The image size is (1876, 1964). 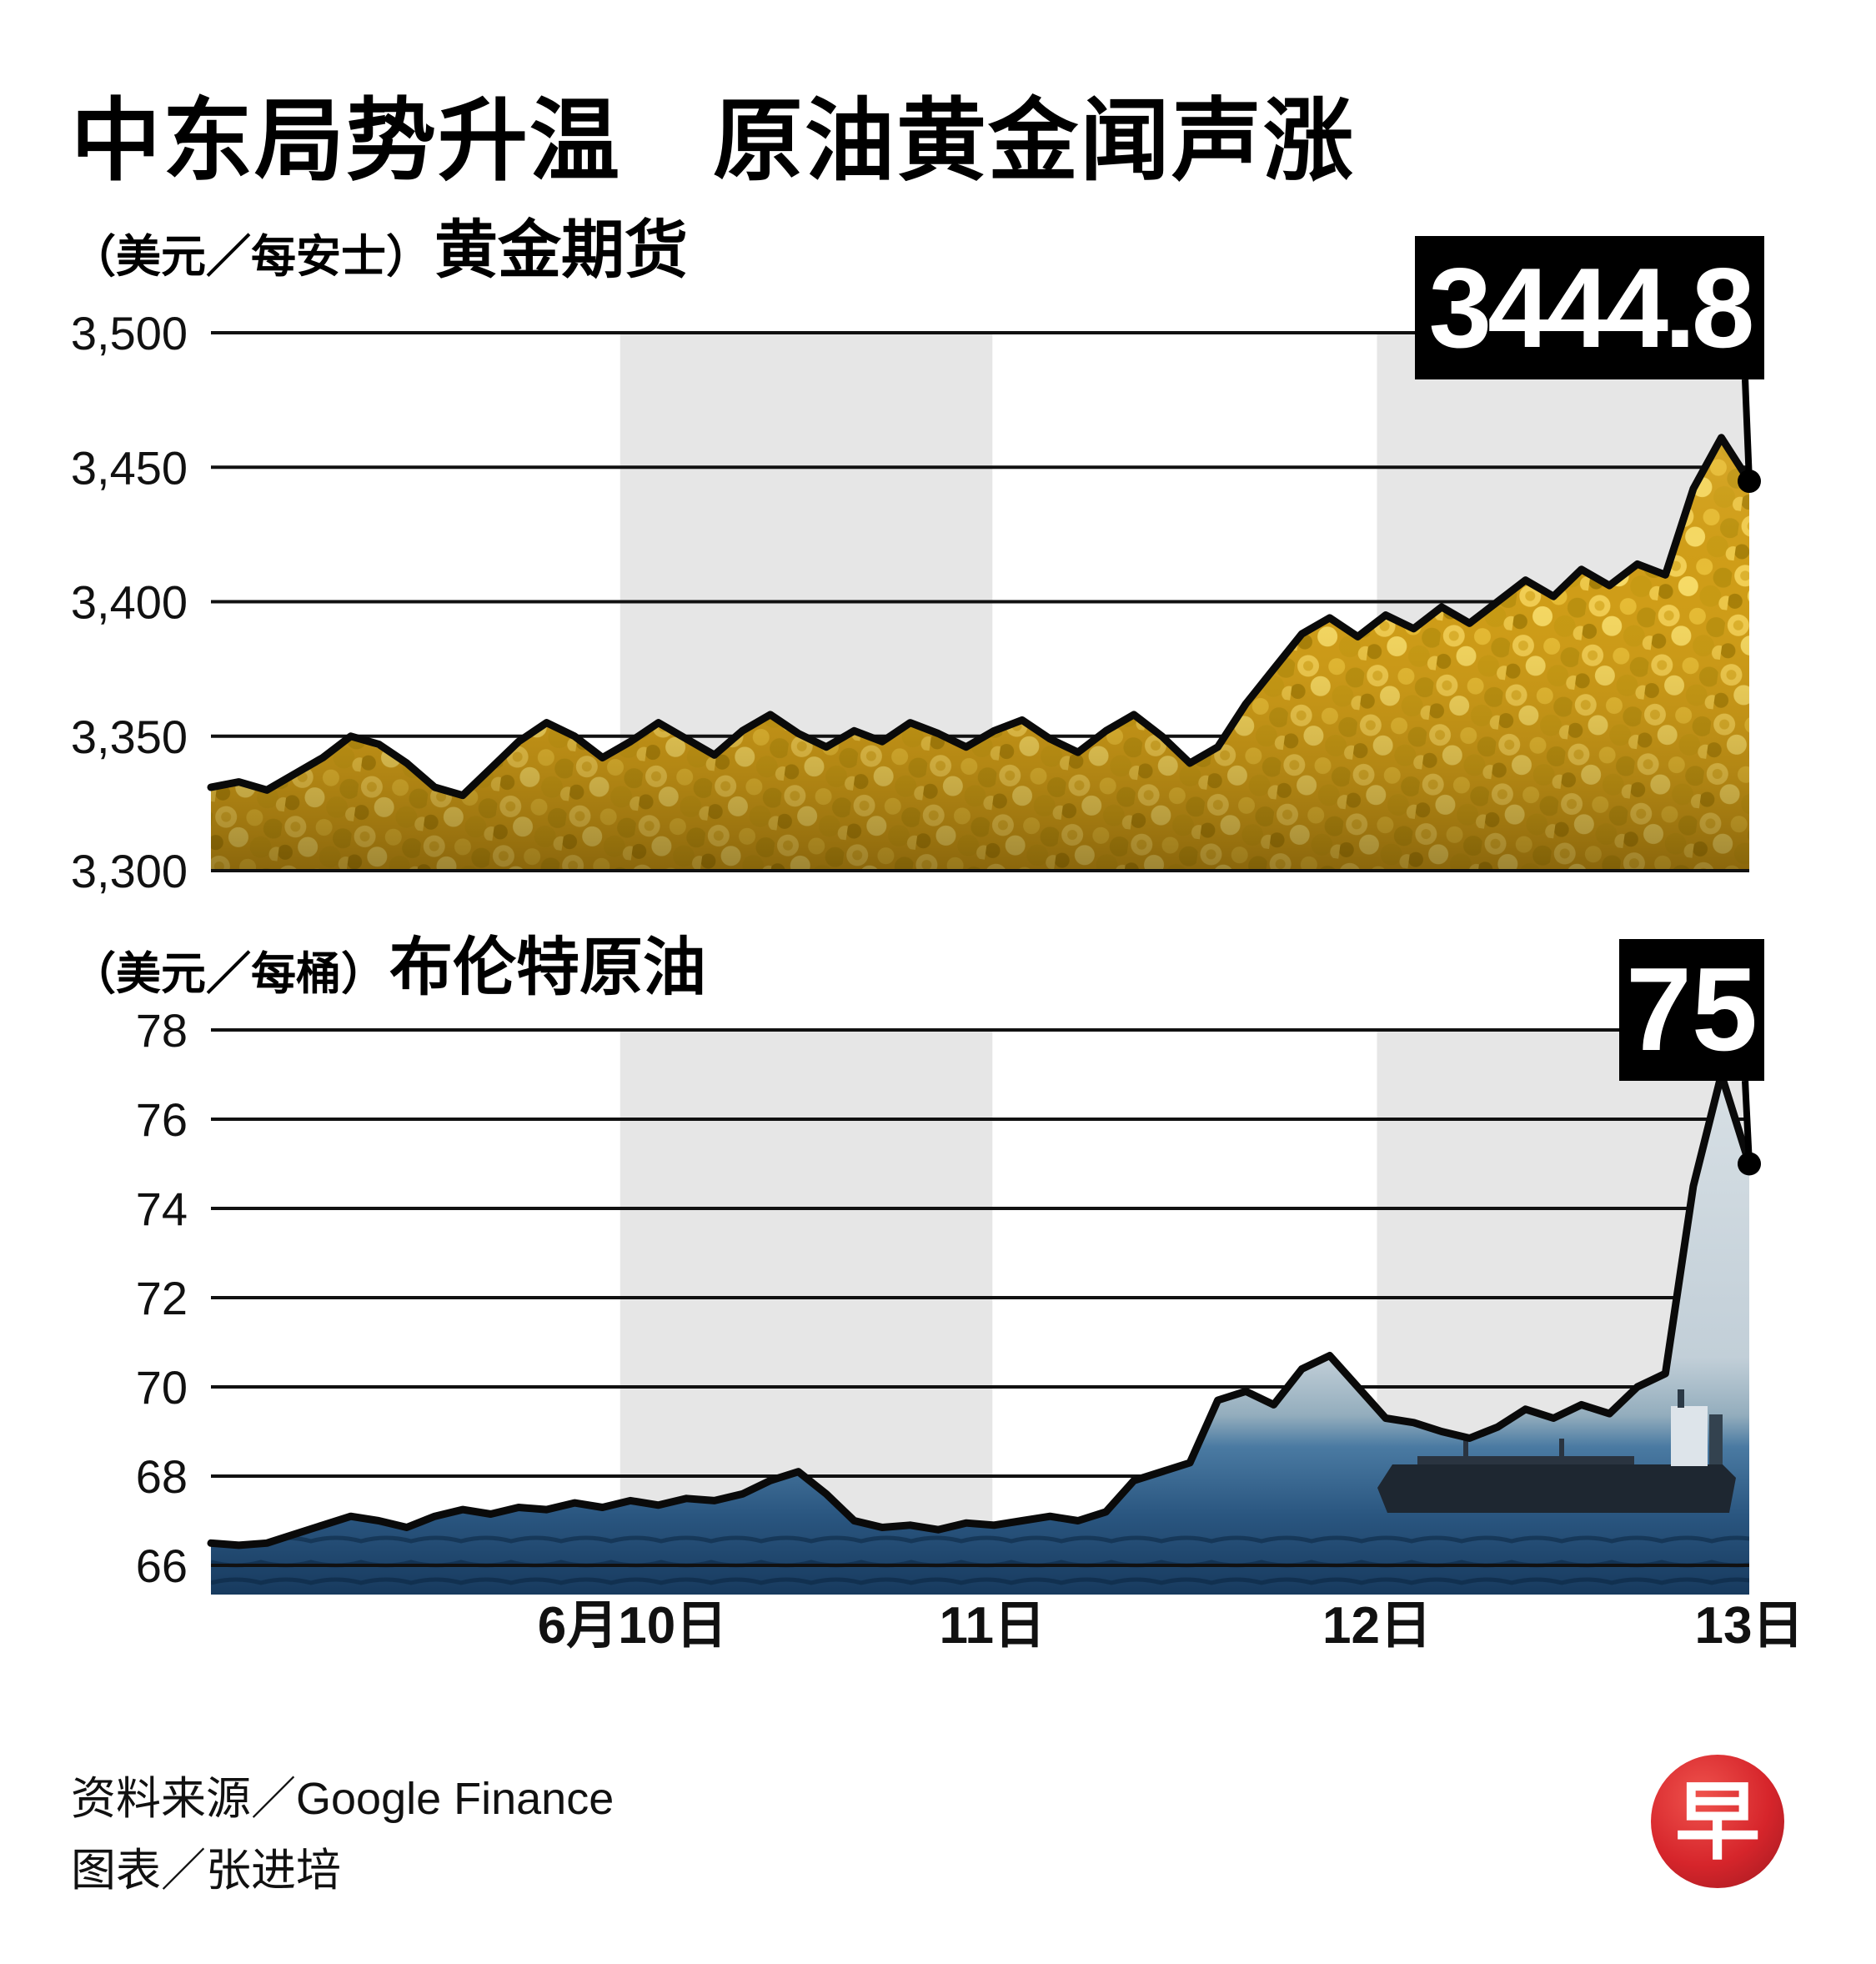 I want to click on designer-credit: 图表／张进培, so click(x=206, y=1871).